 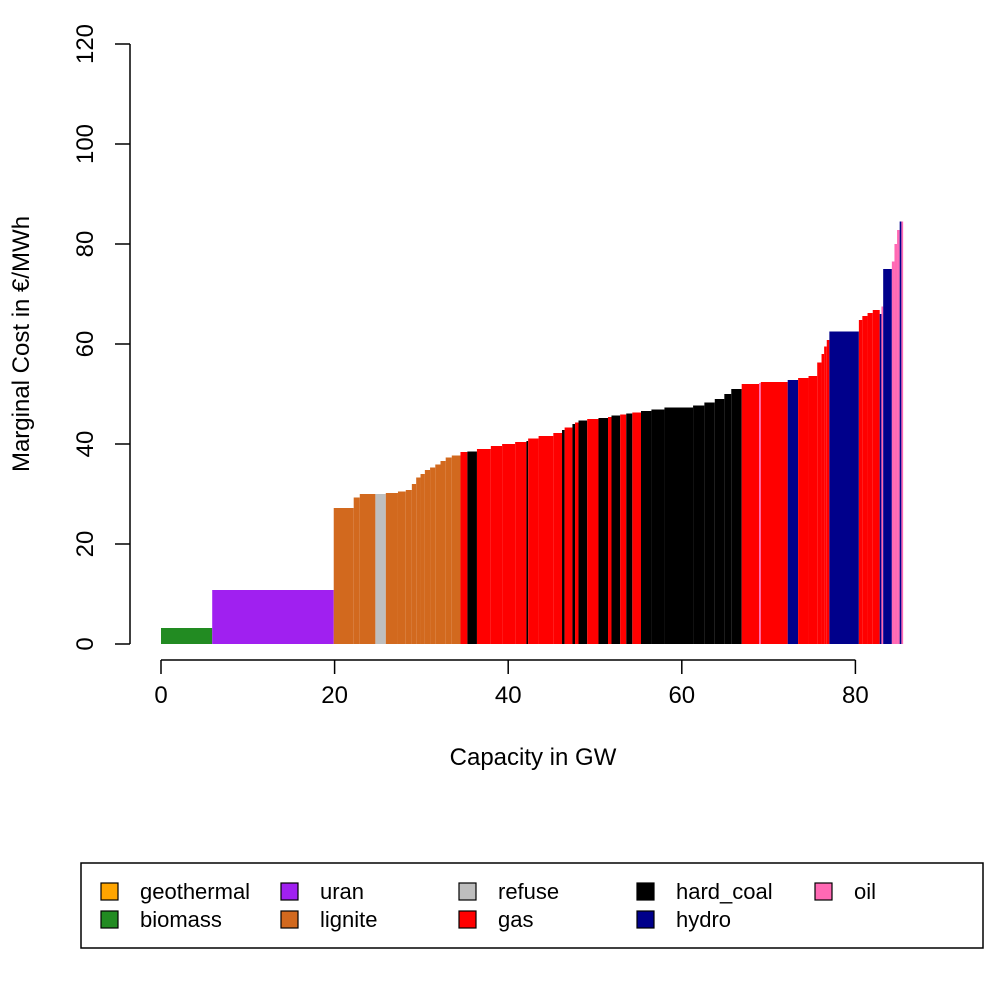 What do you see at coordinates (845, 891) in the screenshot?
I see `legend-item-oil: oil` at bounding box center [845, 891].